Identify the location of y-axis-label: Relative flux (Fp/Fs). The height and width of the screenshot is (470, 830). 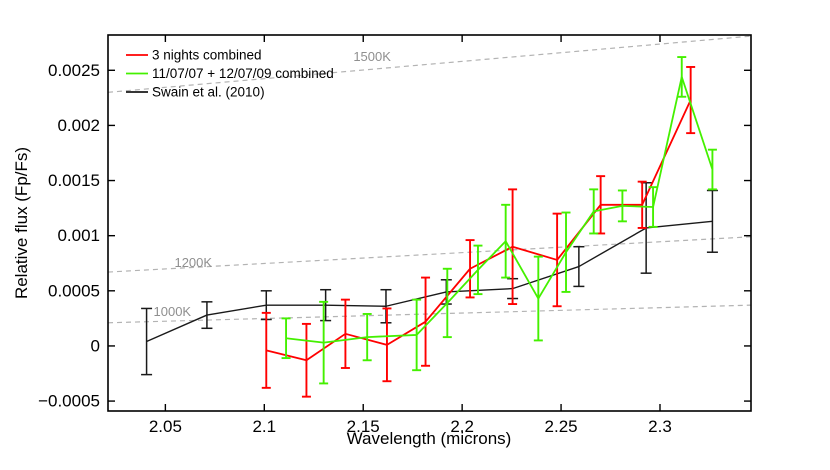
(21, 223).